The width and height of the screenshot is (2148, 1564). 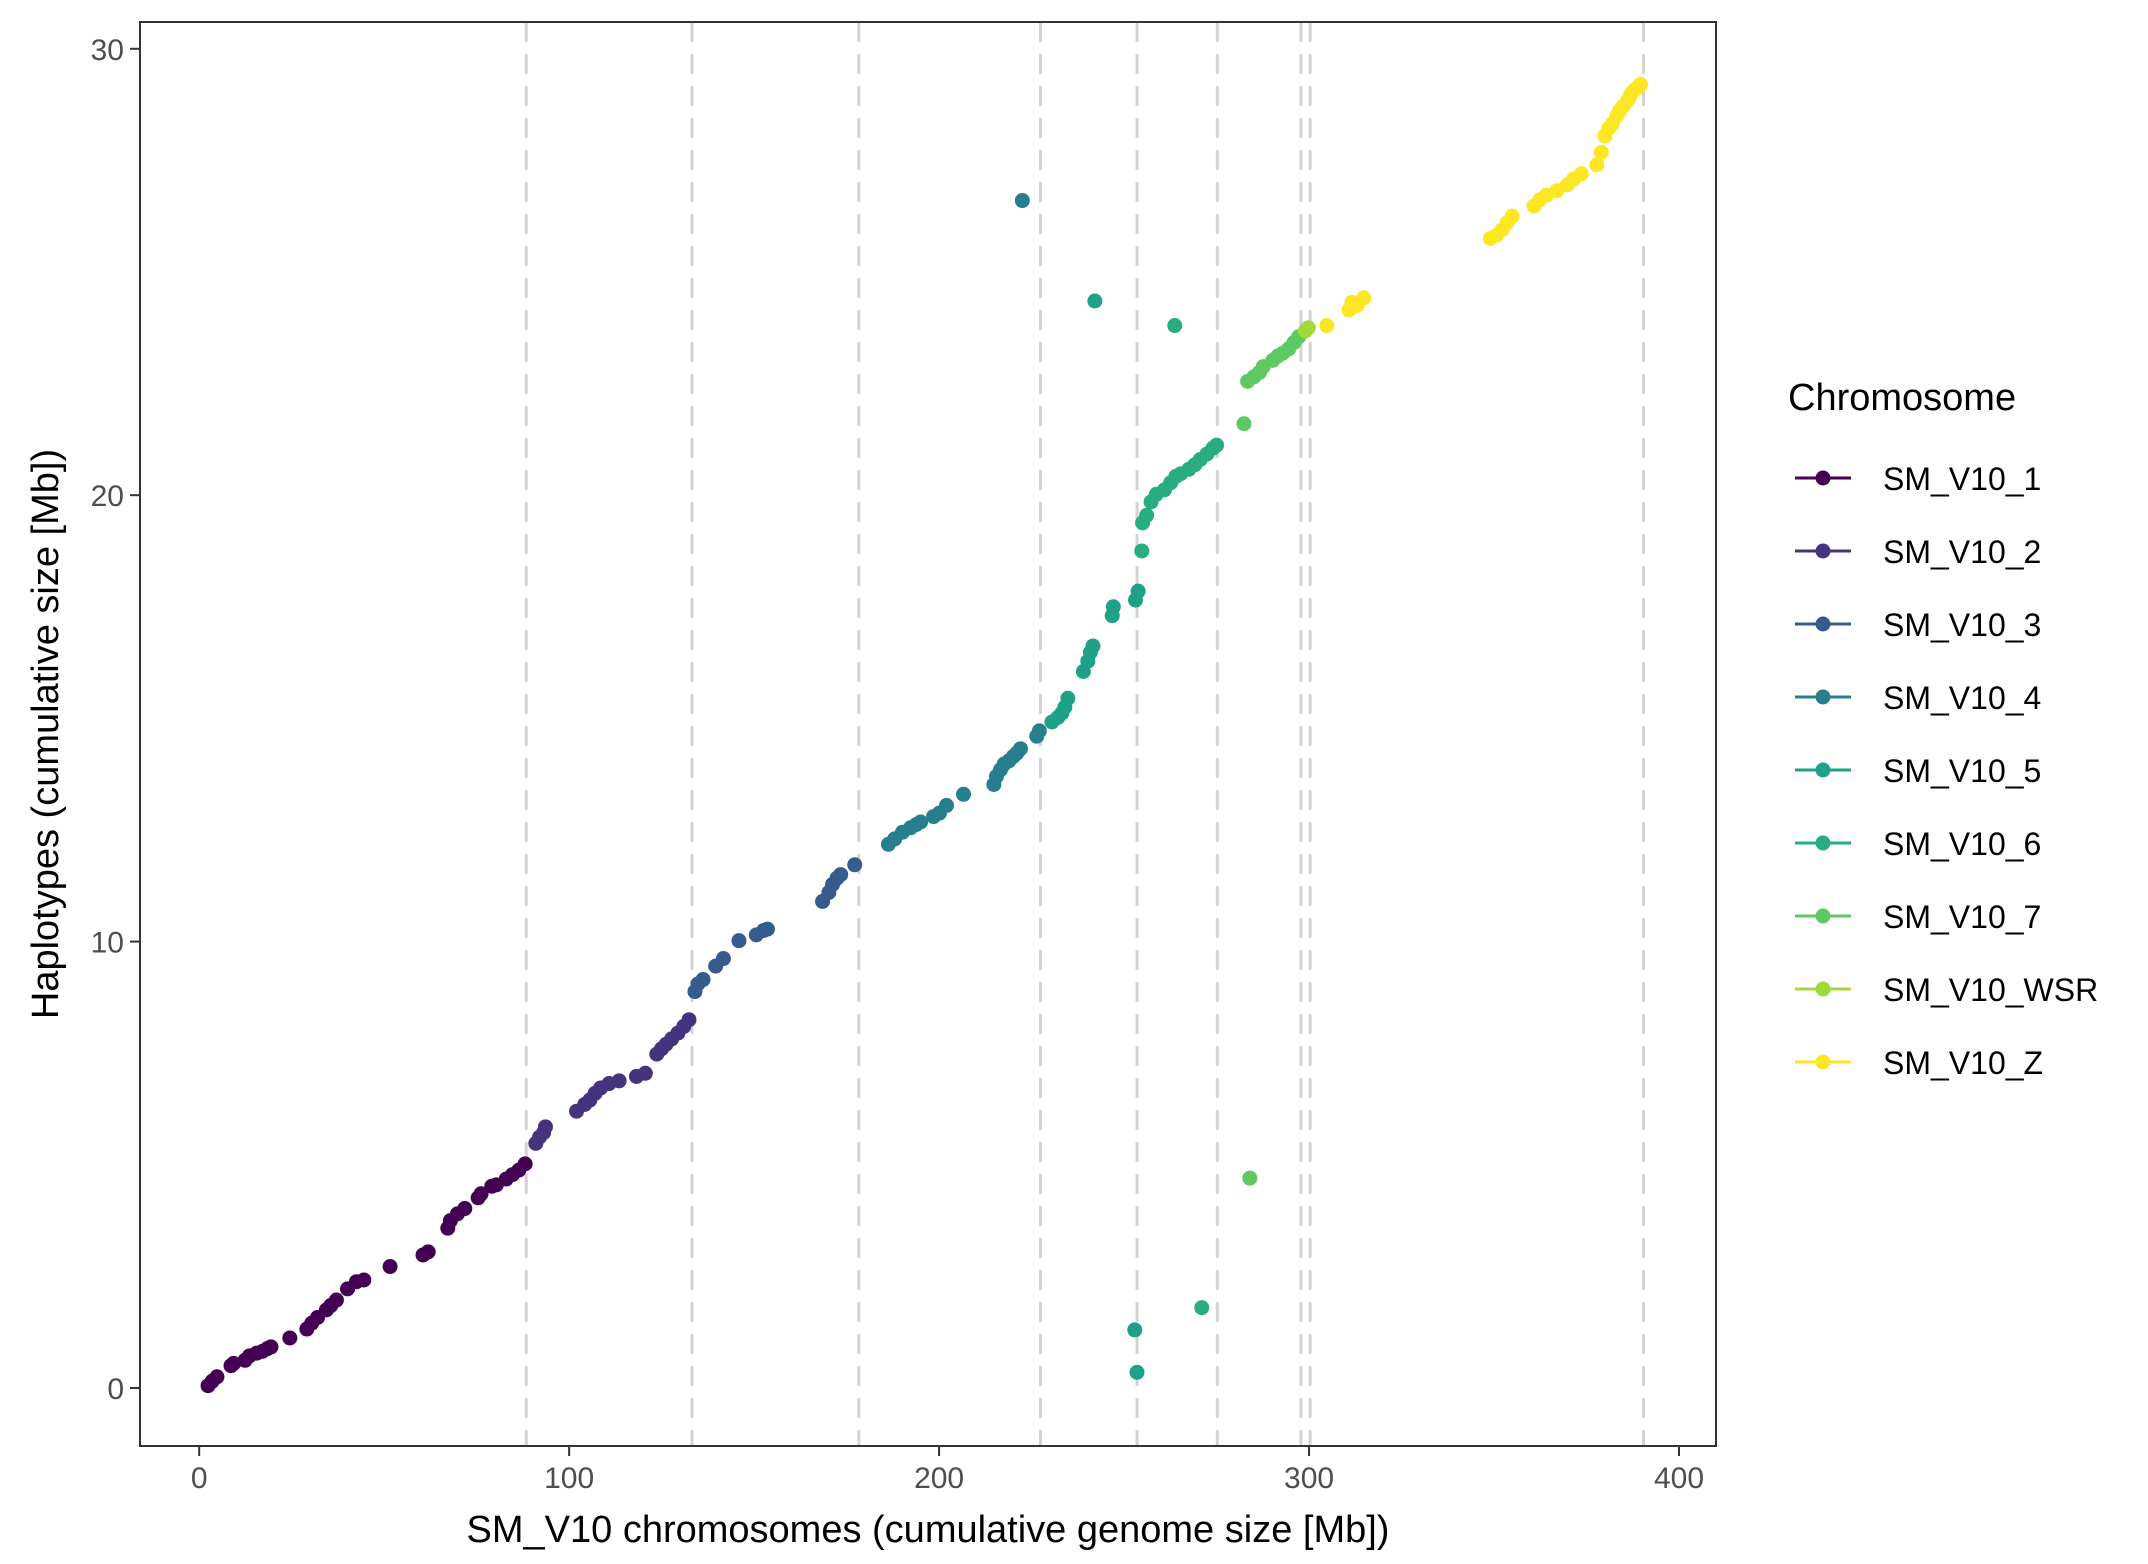 What do you see at coordinates (46, 734) in the screenshot?
I see `y-axis-label: Haplotypes (cumulative size [Mb])` at bounding box center [46, 734].